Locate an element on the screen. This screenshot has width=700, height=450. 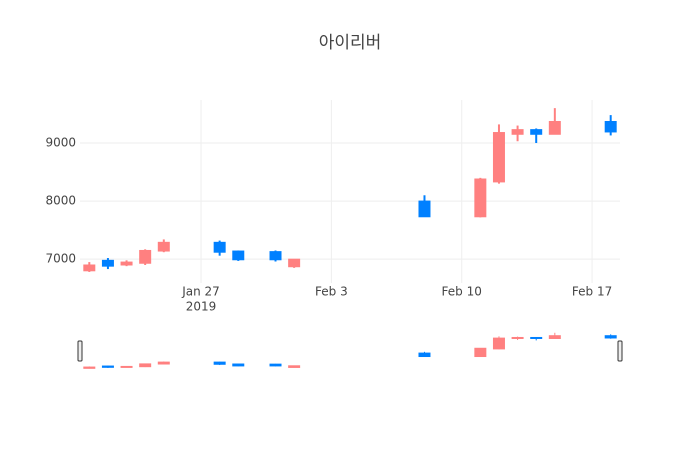
x-tick-label: Jan 27 is located at coordinates (200, 292).